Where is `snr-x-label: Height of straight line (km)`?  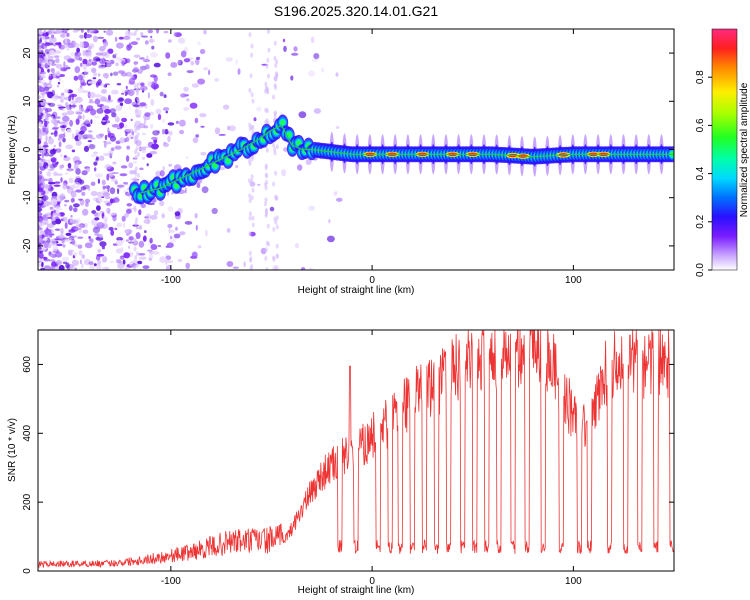 snr-x-label: Height of straight line (km) is located at coordinates (356, 590).